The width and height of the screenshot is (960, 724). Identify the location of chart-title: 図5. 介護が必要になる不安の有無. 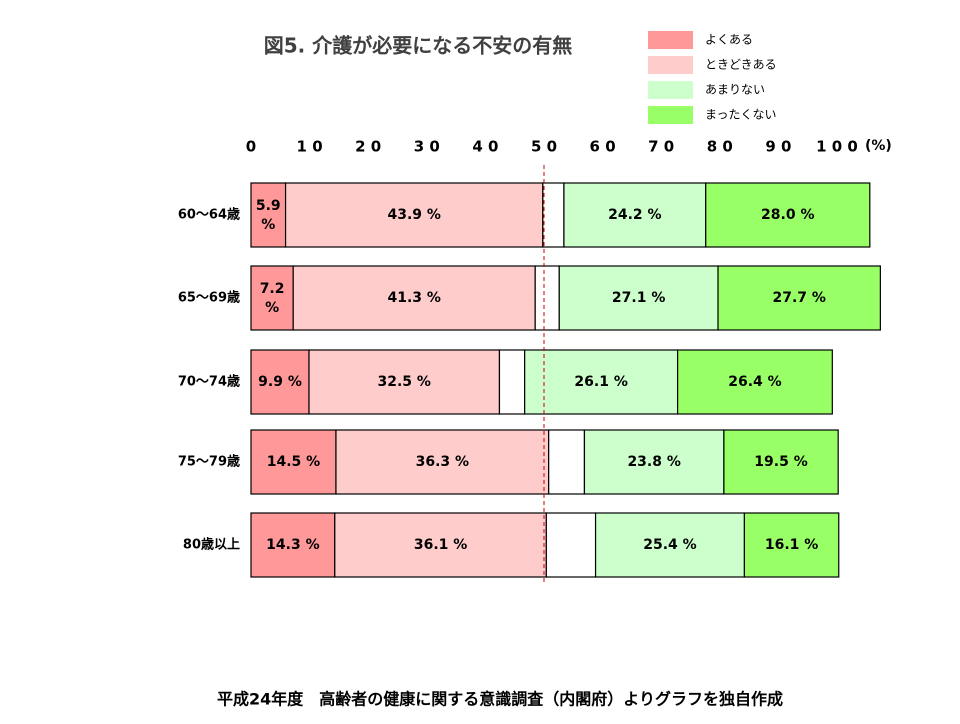
(418, 46).